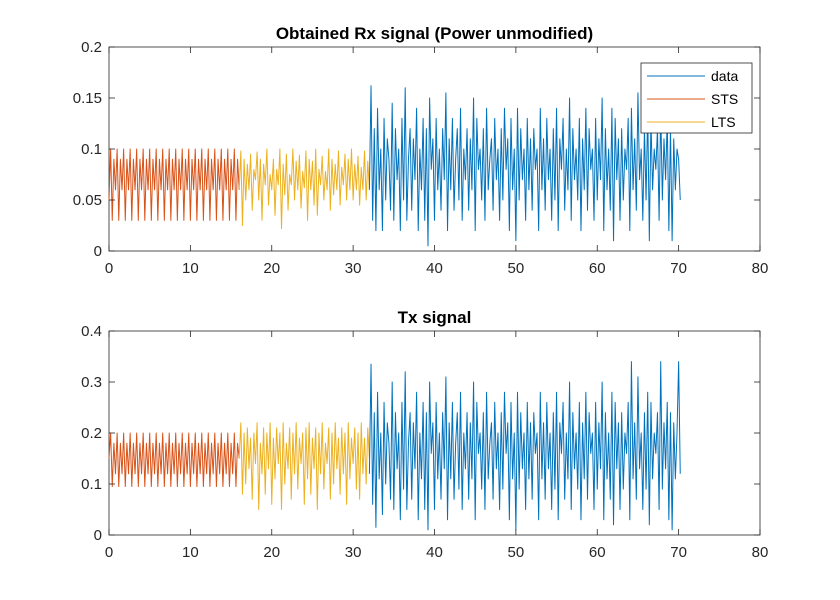  Describe the element at coordinates (87, 98) in the screenshot. I see `rx-y-tick-label: 0.15` at that location.